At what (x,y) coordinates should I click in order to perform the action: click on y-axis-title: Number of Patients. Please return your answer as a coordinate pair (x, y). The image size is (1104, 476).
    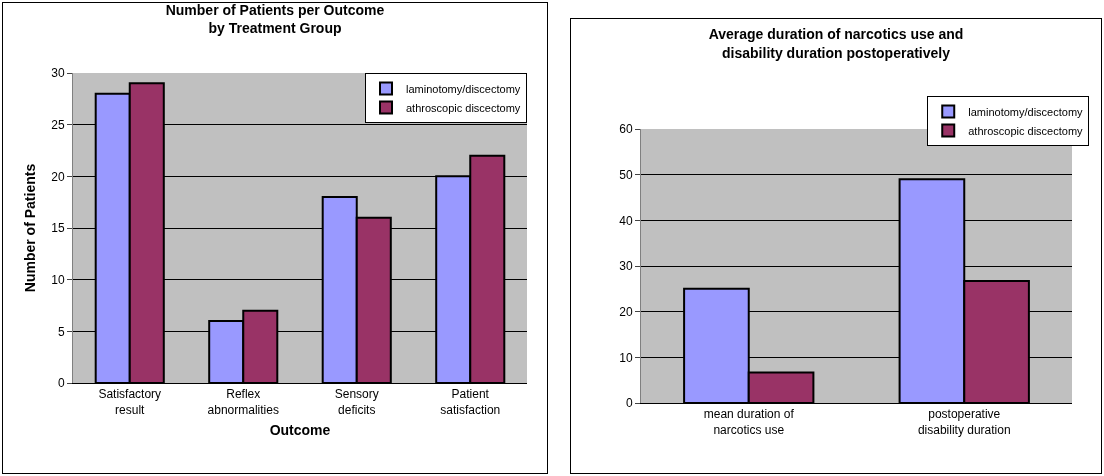
    Looking at the image, I should click on (30, 228).